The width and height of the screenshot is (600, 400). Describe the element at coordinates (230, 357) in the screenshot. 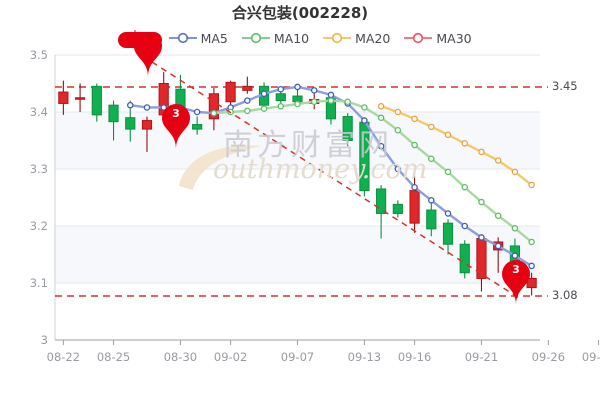

I see `x-axis-tick-label: 09-02` at that location.